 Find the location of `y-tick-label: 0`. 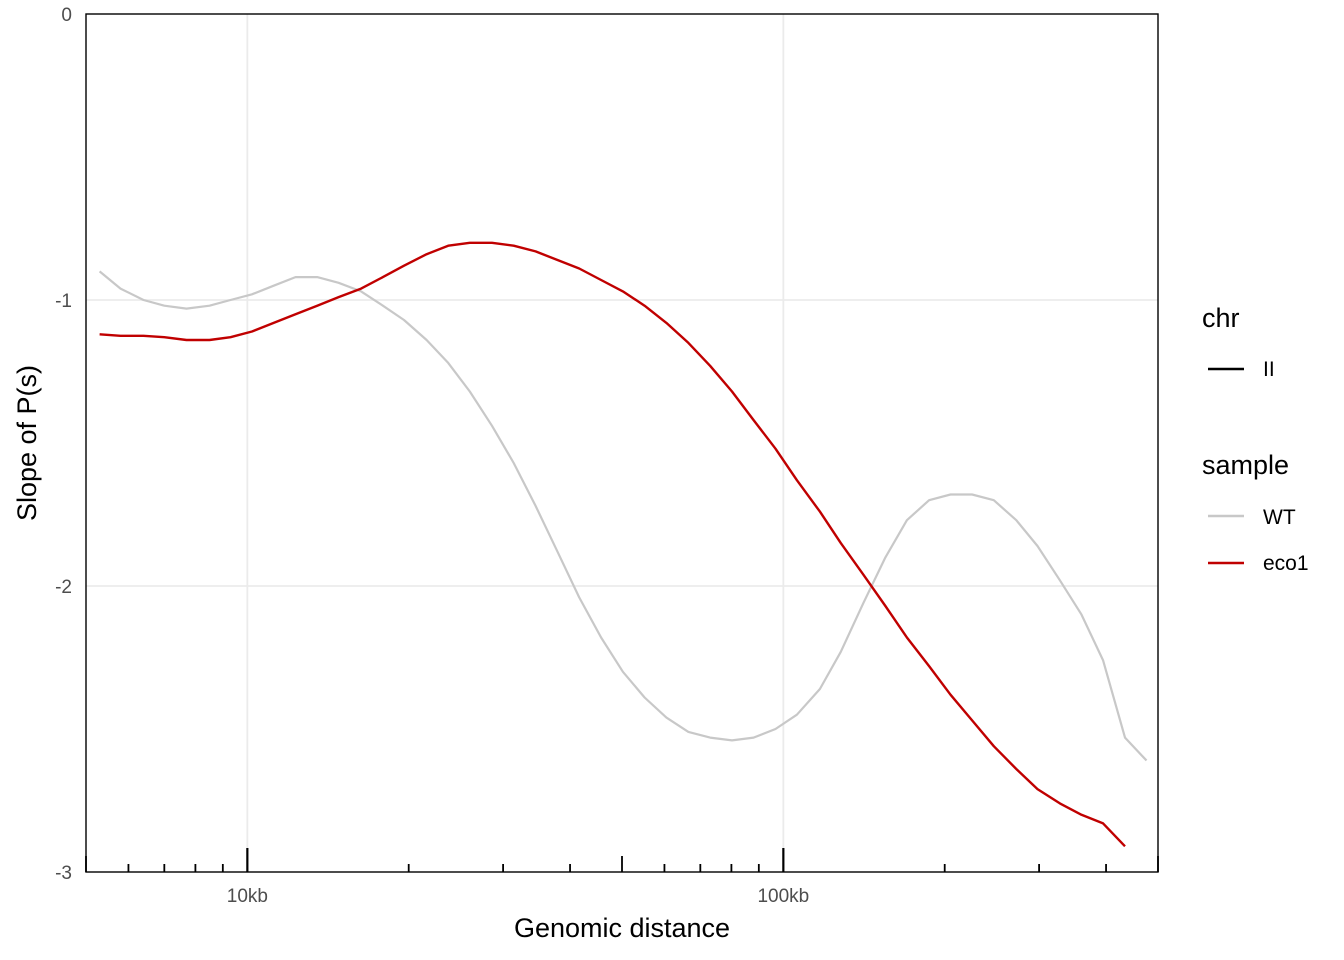

y-tick-label: 0 is located at coordinates (66, 15).